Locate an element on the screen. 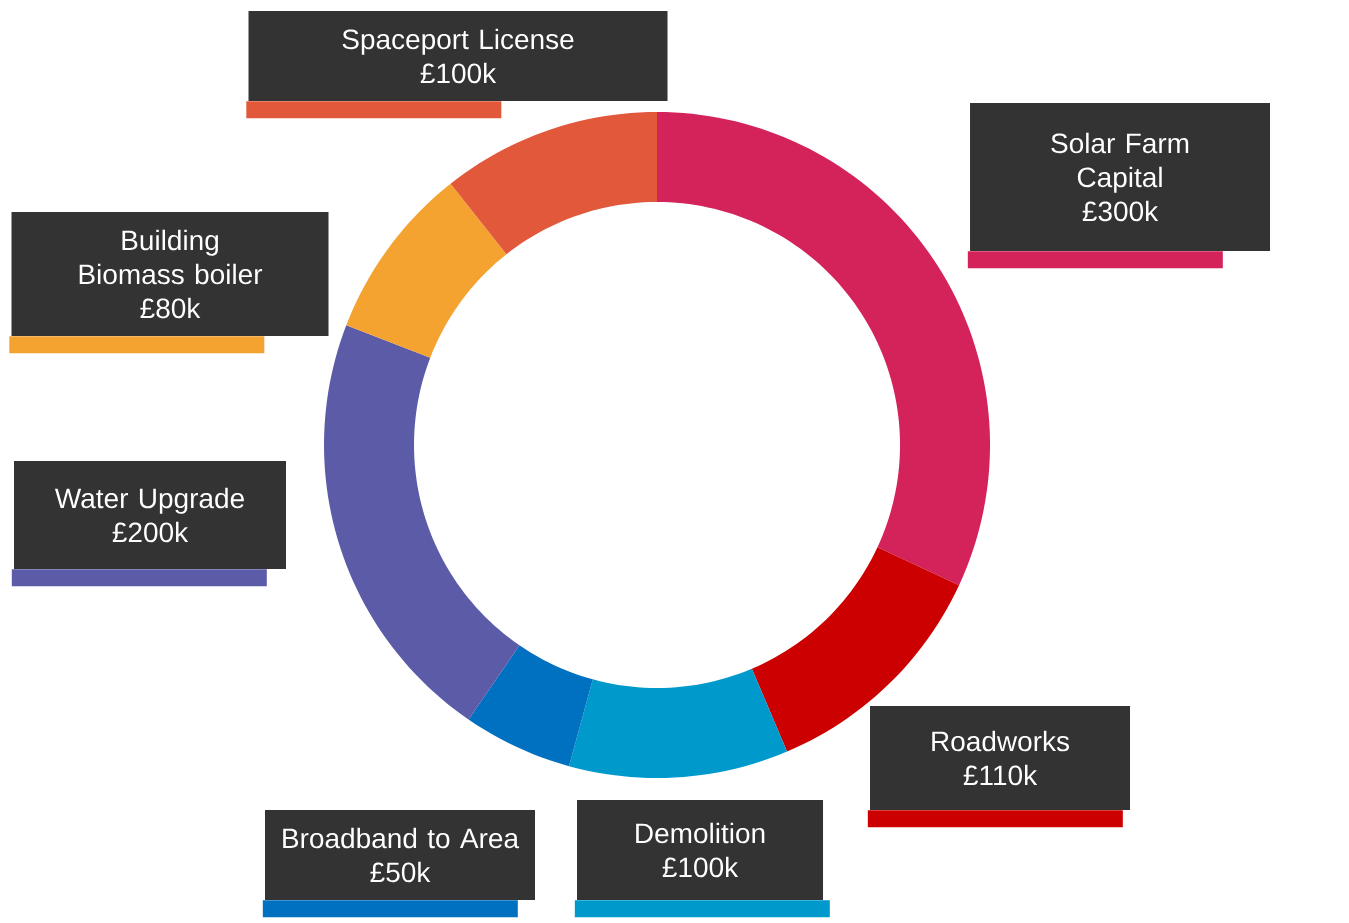  data-label: £50k is located at coordinates (400, 872).